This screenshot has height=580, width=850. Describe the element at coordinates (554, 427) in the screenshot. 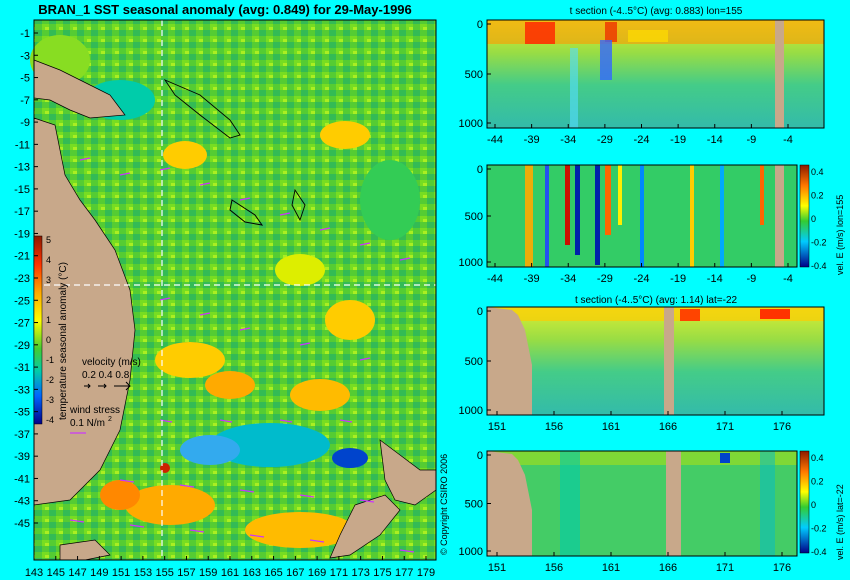

I see `panel-3-x-tick-label: 156` at that location.